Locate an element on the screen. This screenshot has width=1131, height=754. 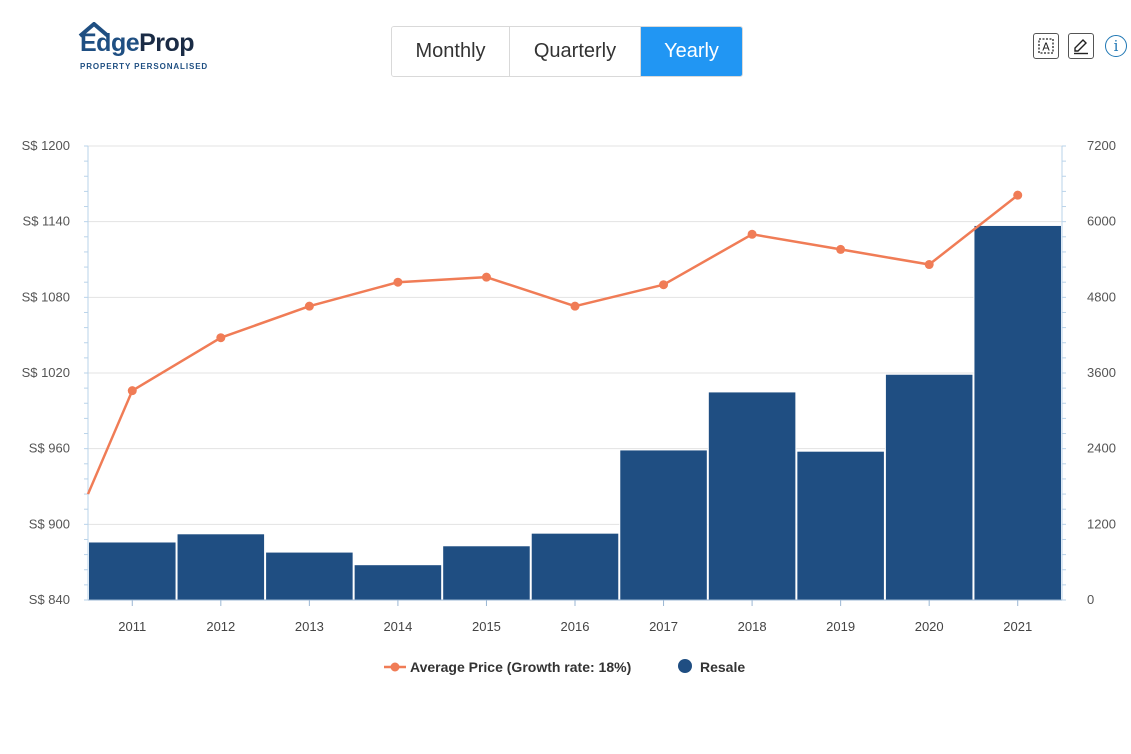
left-axis-tick-label: S$ 1020 is located at coordinates (46, 372).